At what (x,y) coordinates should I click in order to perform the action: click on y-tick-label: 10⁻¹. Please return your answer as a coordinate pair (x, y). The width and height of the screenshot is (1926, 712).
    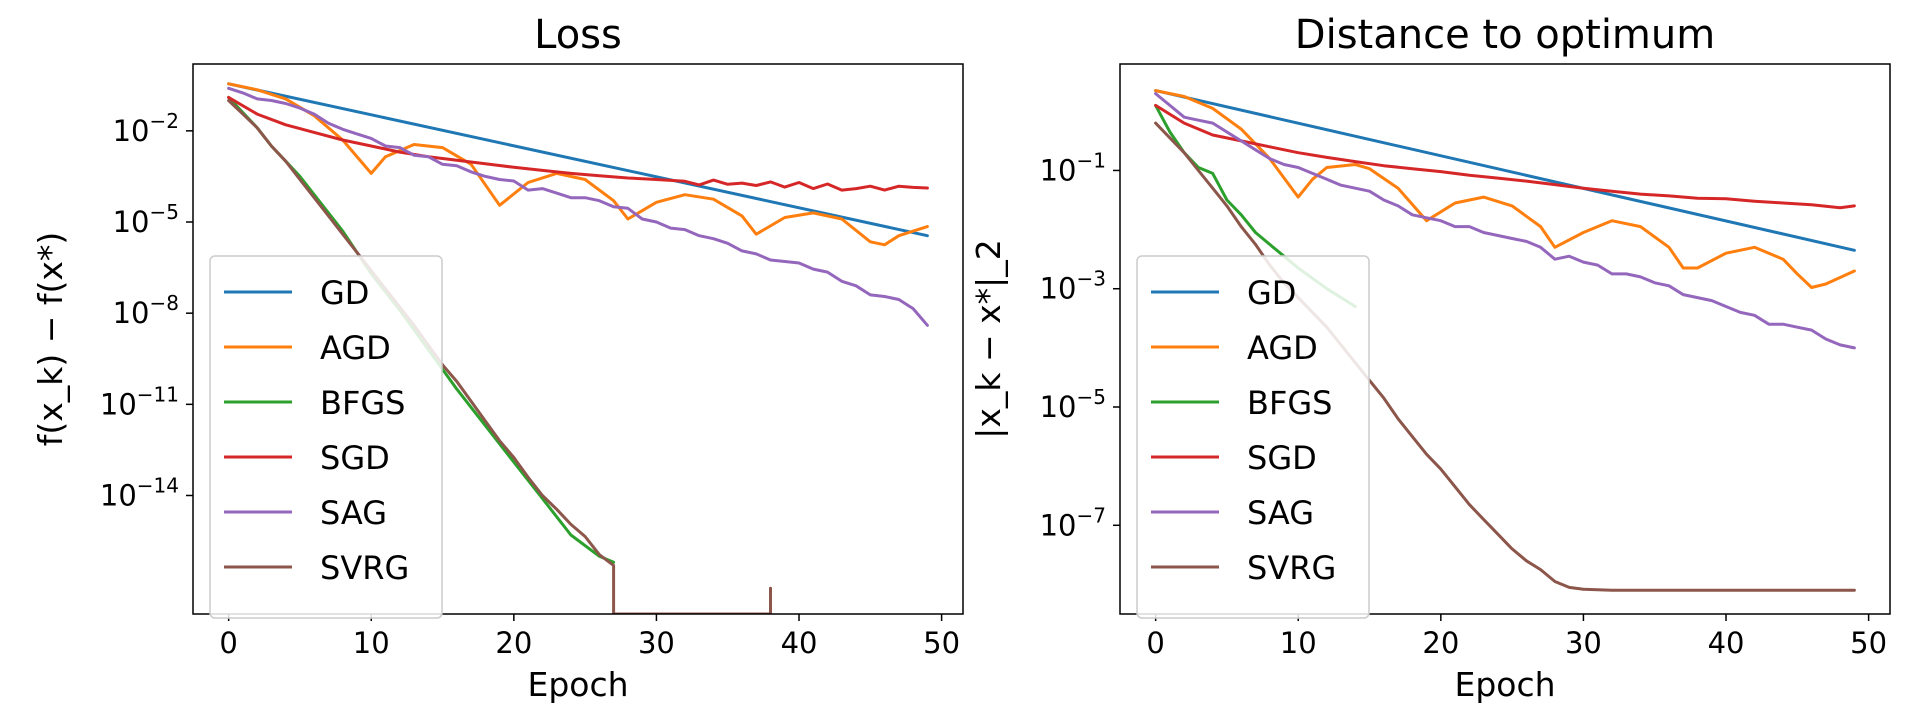
    Looking at the image, I should click on (1073, 167).